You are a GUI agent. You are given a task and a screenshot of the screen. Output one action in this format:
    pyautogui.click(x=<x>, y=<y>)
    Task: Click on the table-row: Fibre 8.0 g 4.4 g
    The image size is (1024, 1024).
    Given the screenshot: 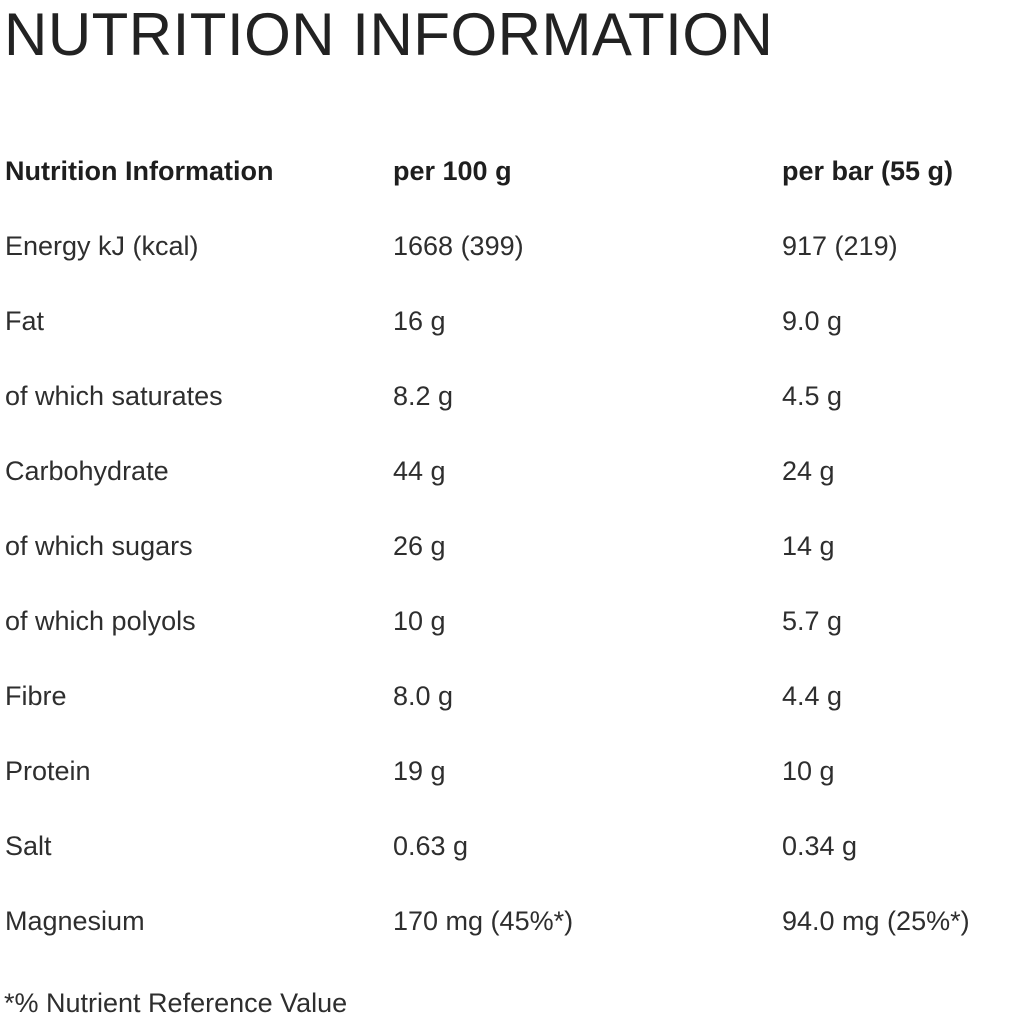 What is the action you would take?
    pyautogui.click(x=514, y=696)
    